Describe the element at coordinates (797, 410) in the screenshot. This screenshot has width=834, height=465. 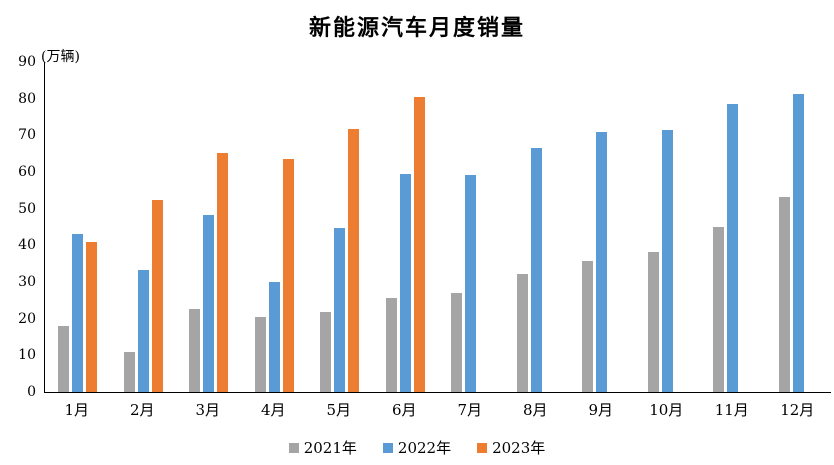
I see `x-axis-label: 12月` at that location.